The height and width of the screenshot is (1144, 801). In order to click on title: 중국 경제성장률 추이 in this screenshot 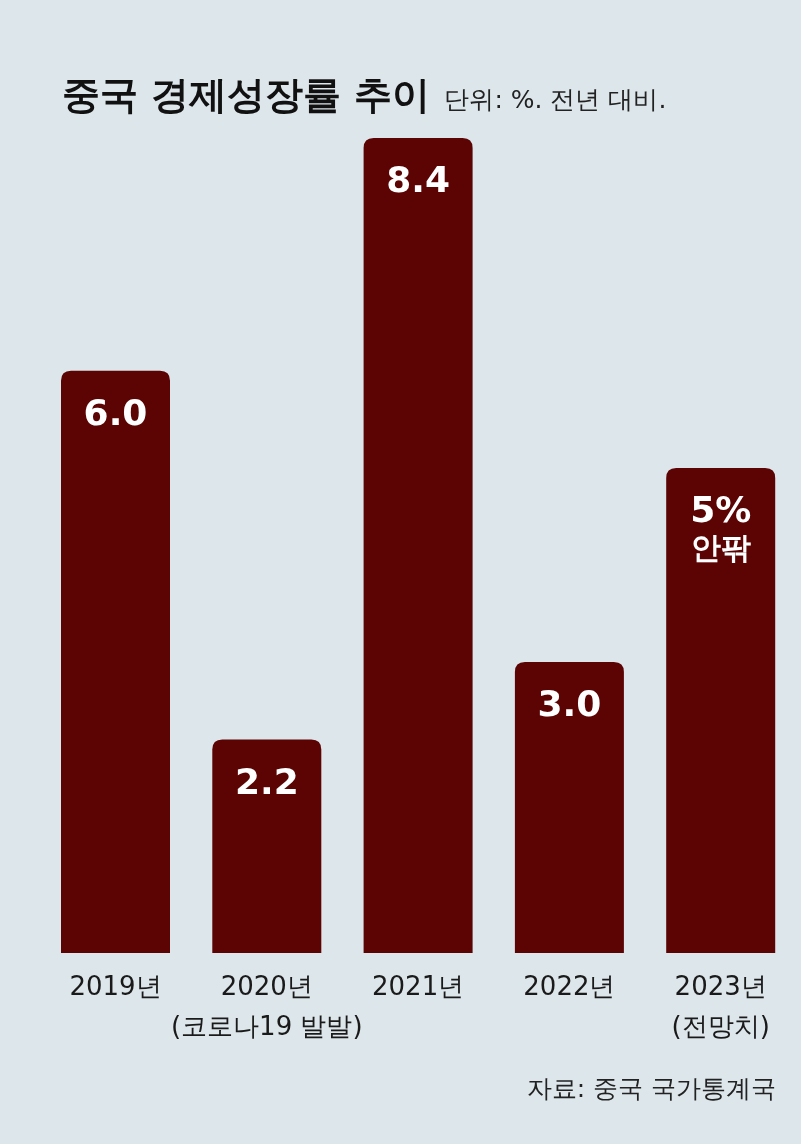, I will do `click(246, 95)`.